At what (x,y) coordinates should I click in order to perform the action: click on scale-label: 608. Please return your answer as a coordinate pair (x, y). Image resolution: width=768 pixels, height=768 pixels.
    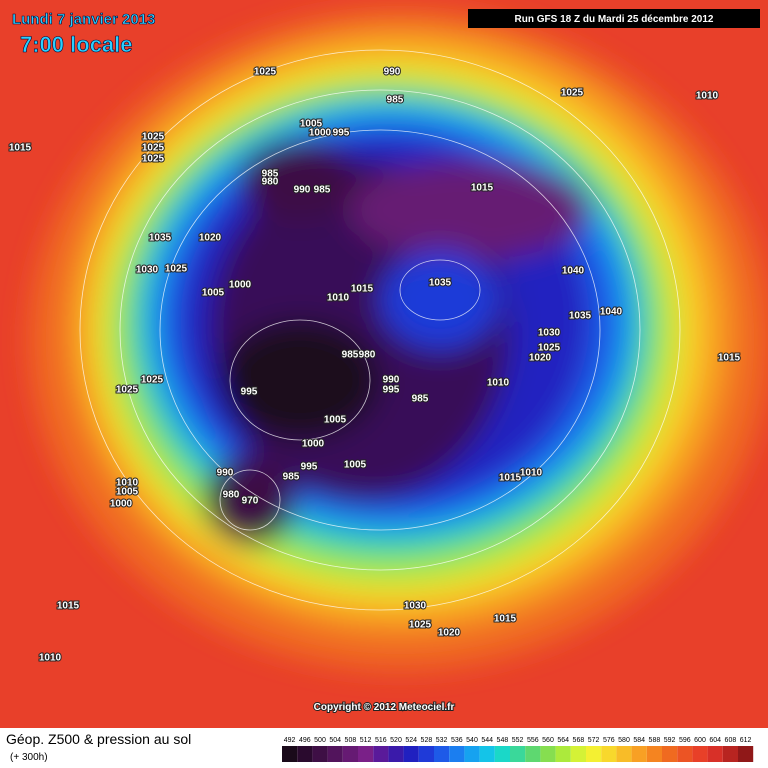
    Looking at the image, I should click on (731, 740).